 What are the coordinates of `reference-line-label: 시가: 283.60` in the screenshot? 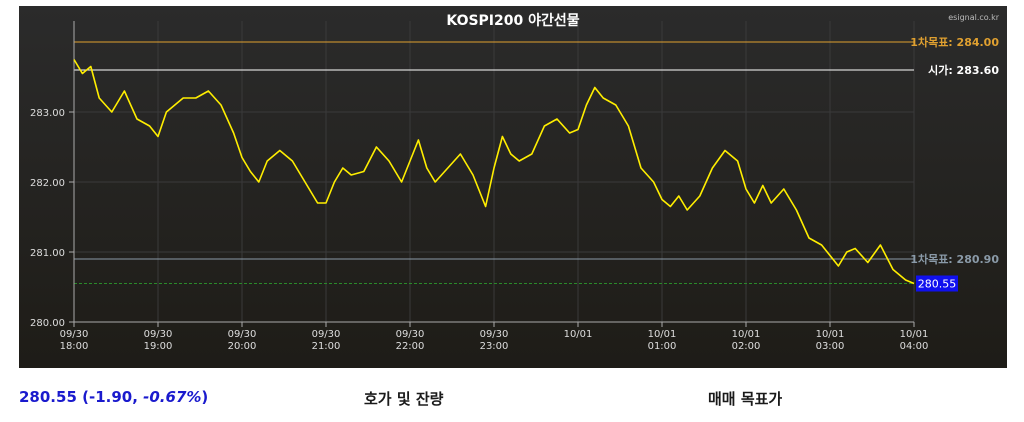 It's located at (963, 70).